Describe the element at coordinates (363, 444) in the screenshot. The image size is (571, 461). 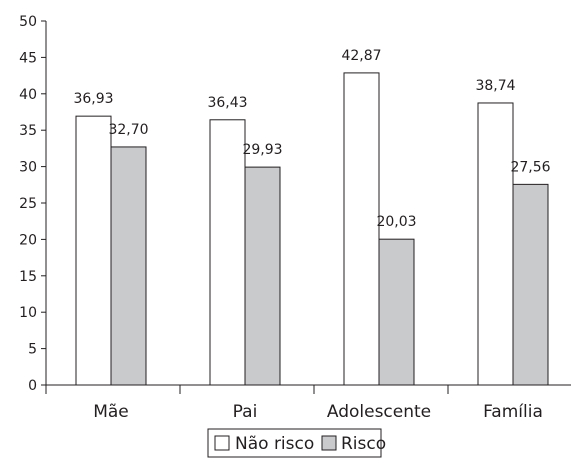
I see `legend-label: Risco` at that location.